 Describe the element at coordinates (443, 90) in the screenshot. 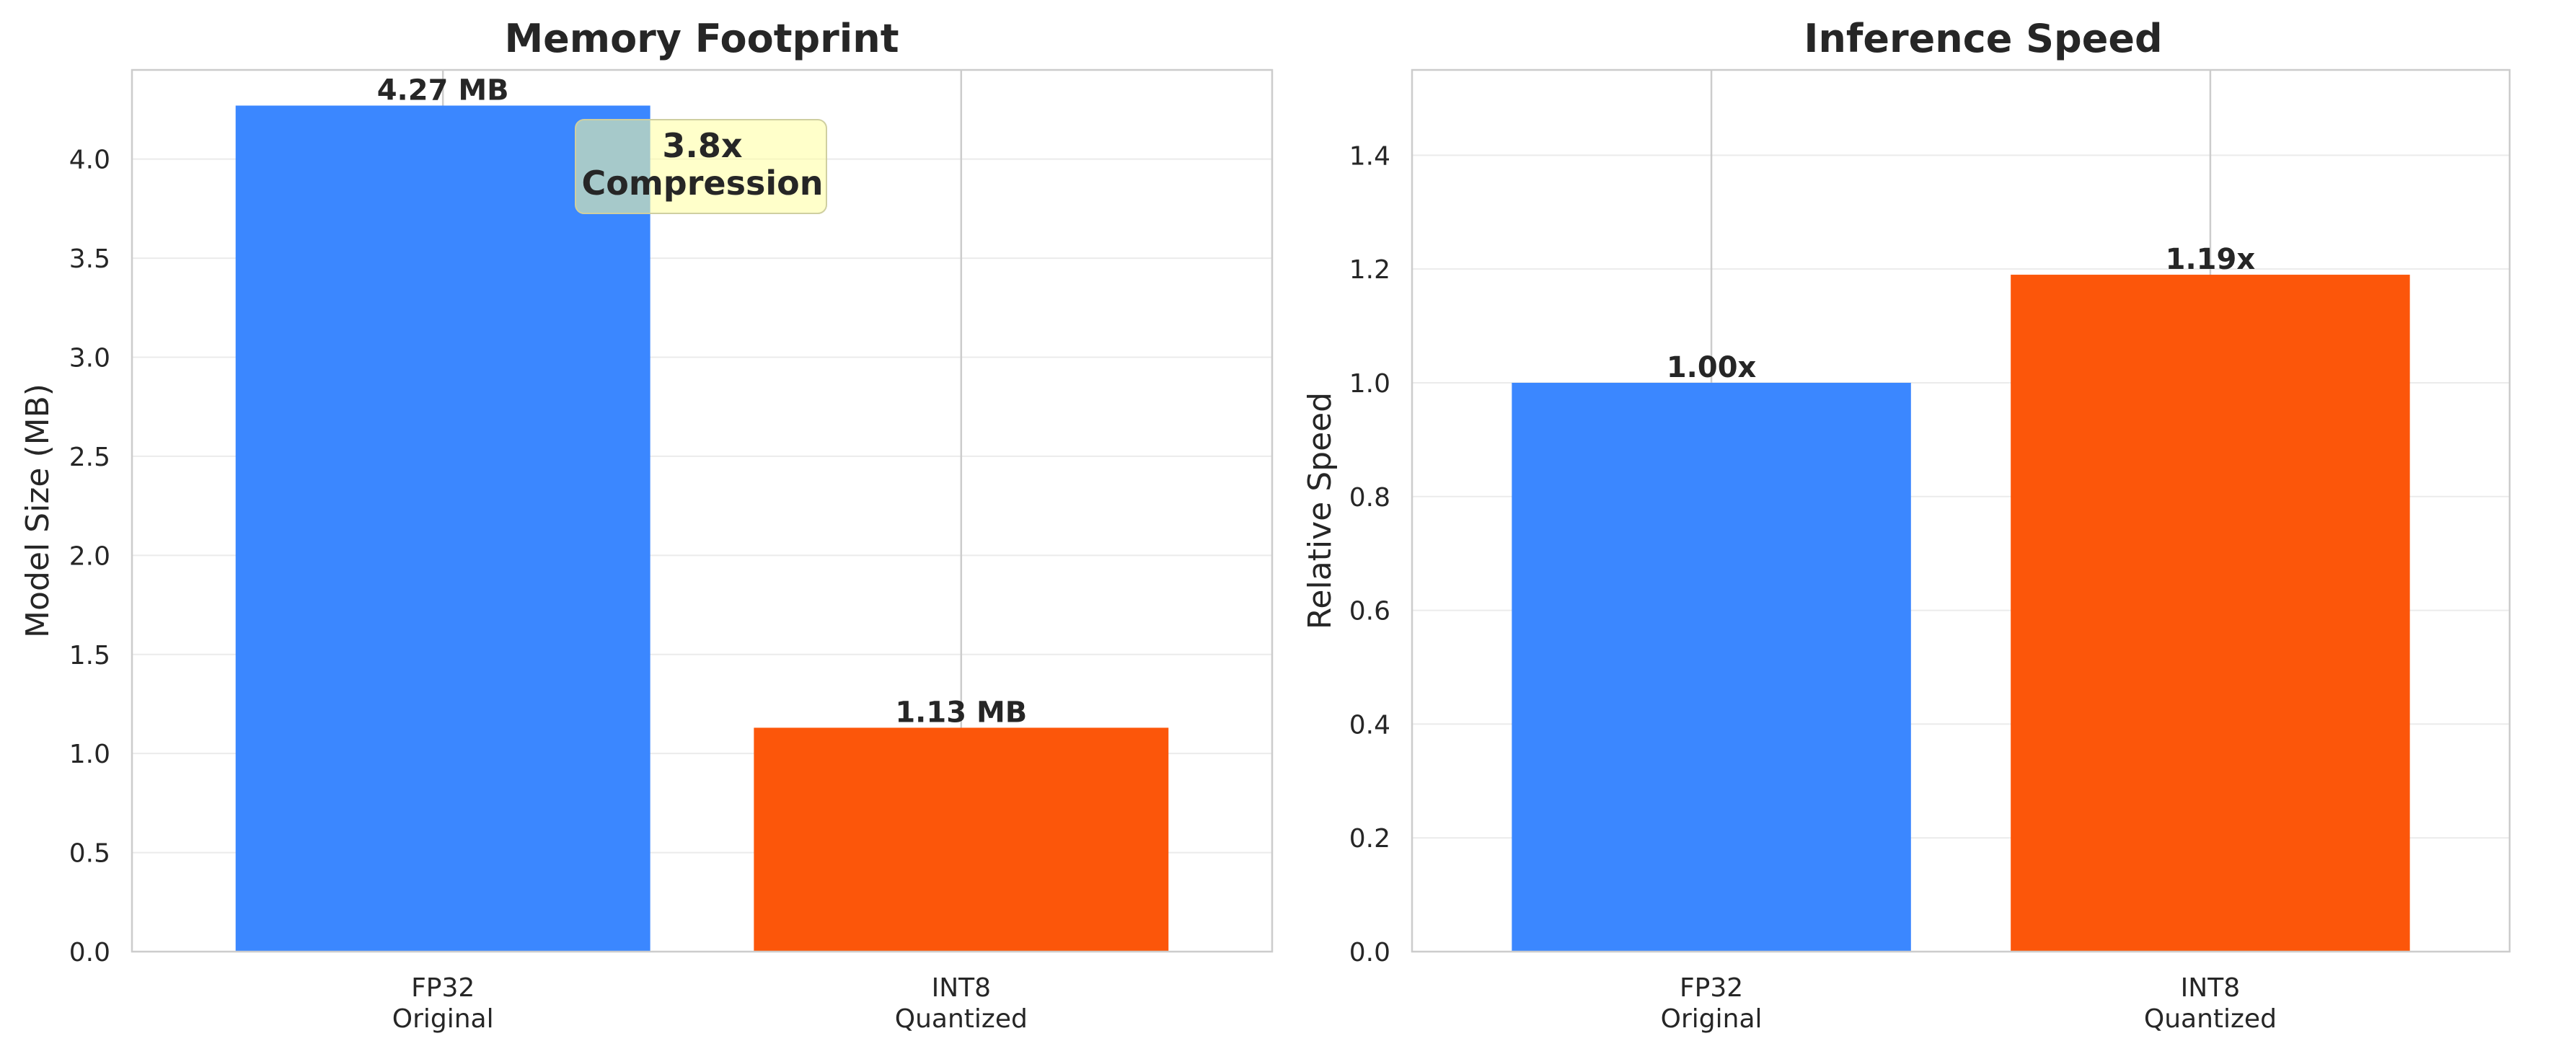

I see `bar-value-label: 4.27 MB` at that location.